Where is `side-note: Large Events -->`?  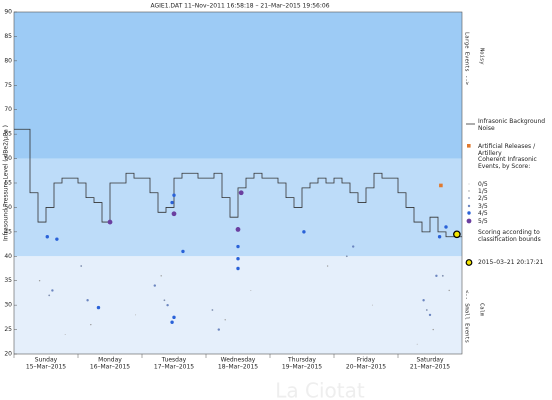 side-note: Large Events --> is located at coordinates (467, 59).